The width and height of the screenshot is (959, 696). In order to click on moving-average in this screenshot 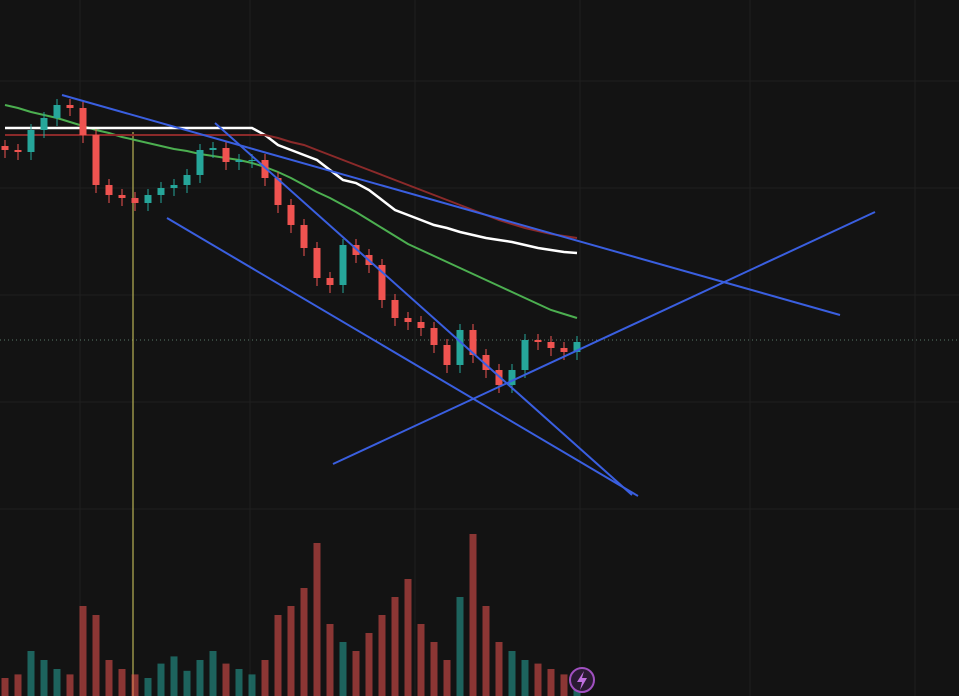, I will do `click(291, 190)`.